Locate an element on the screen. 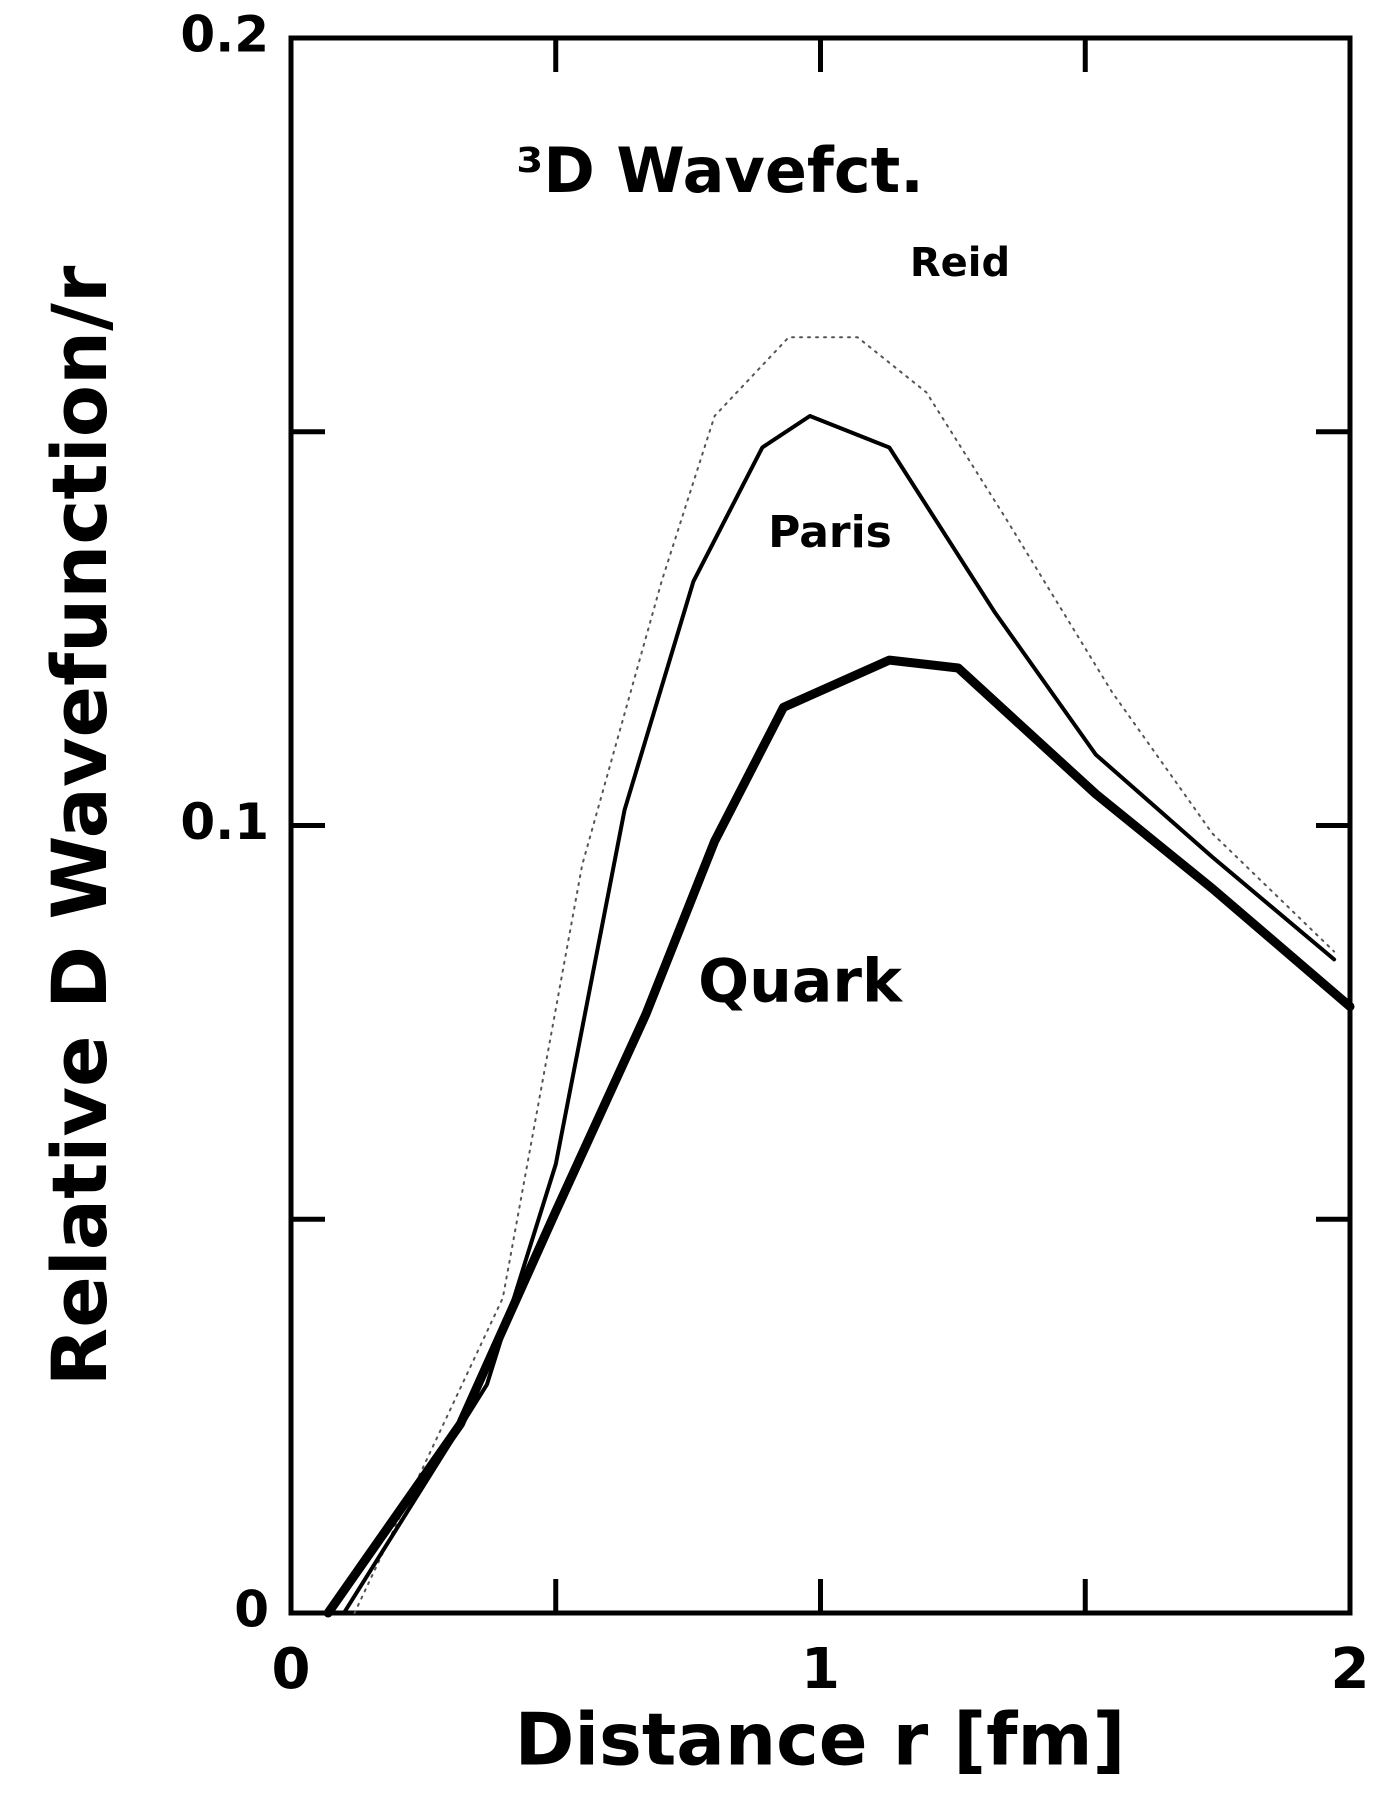  series-label: Quark is located at coordinates (801, 982).